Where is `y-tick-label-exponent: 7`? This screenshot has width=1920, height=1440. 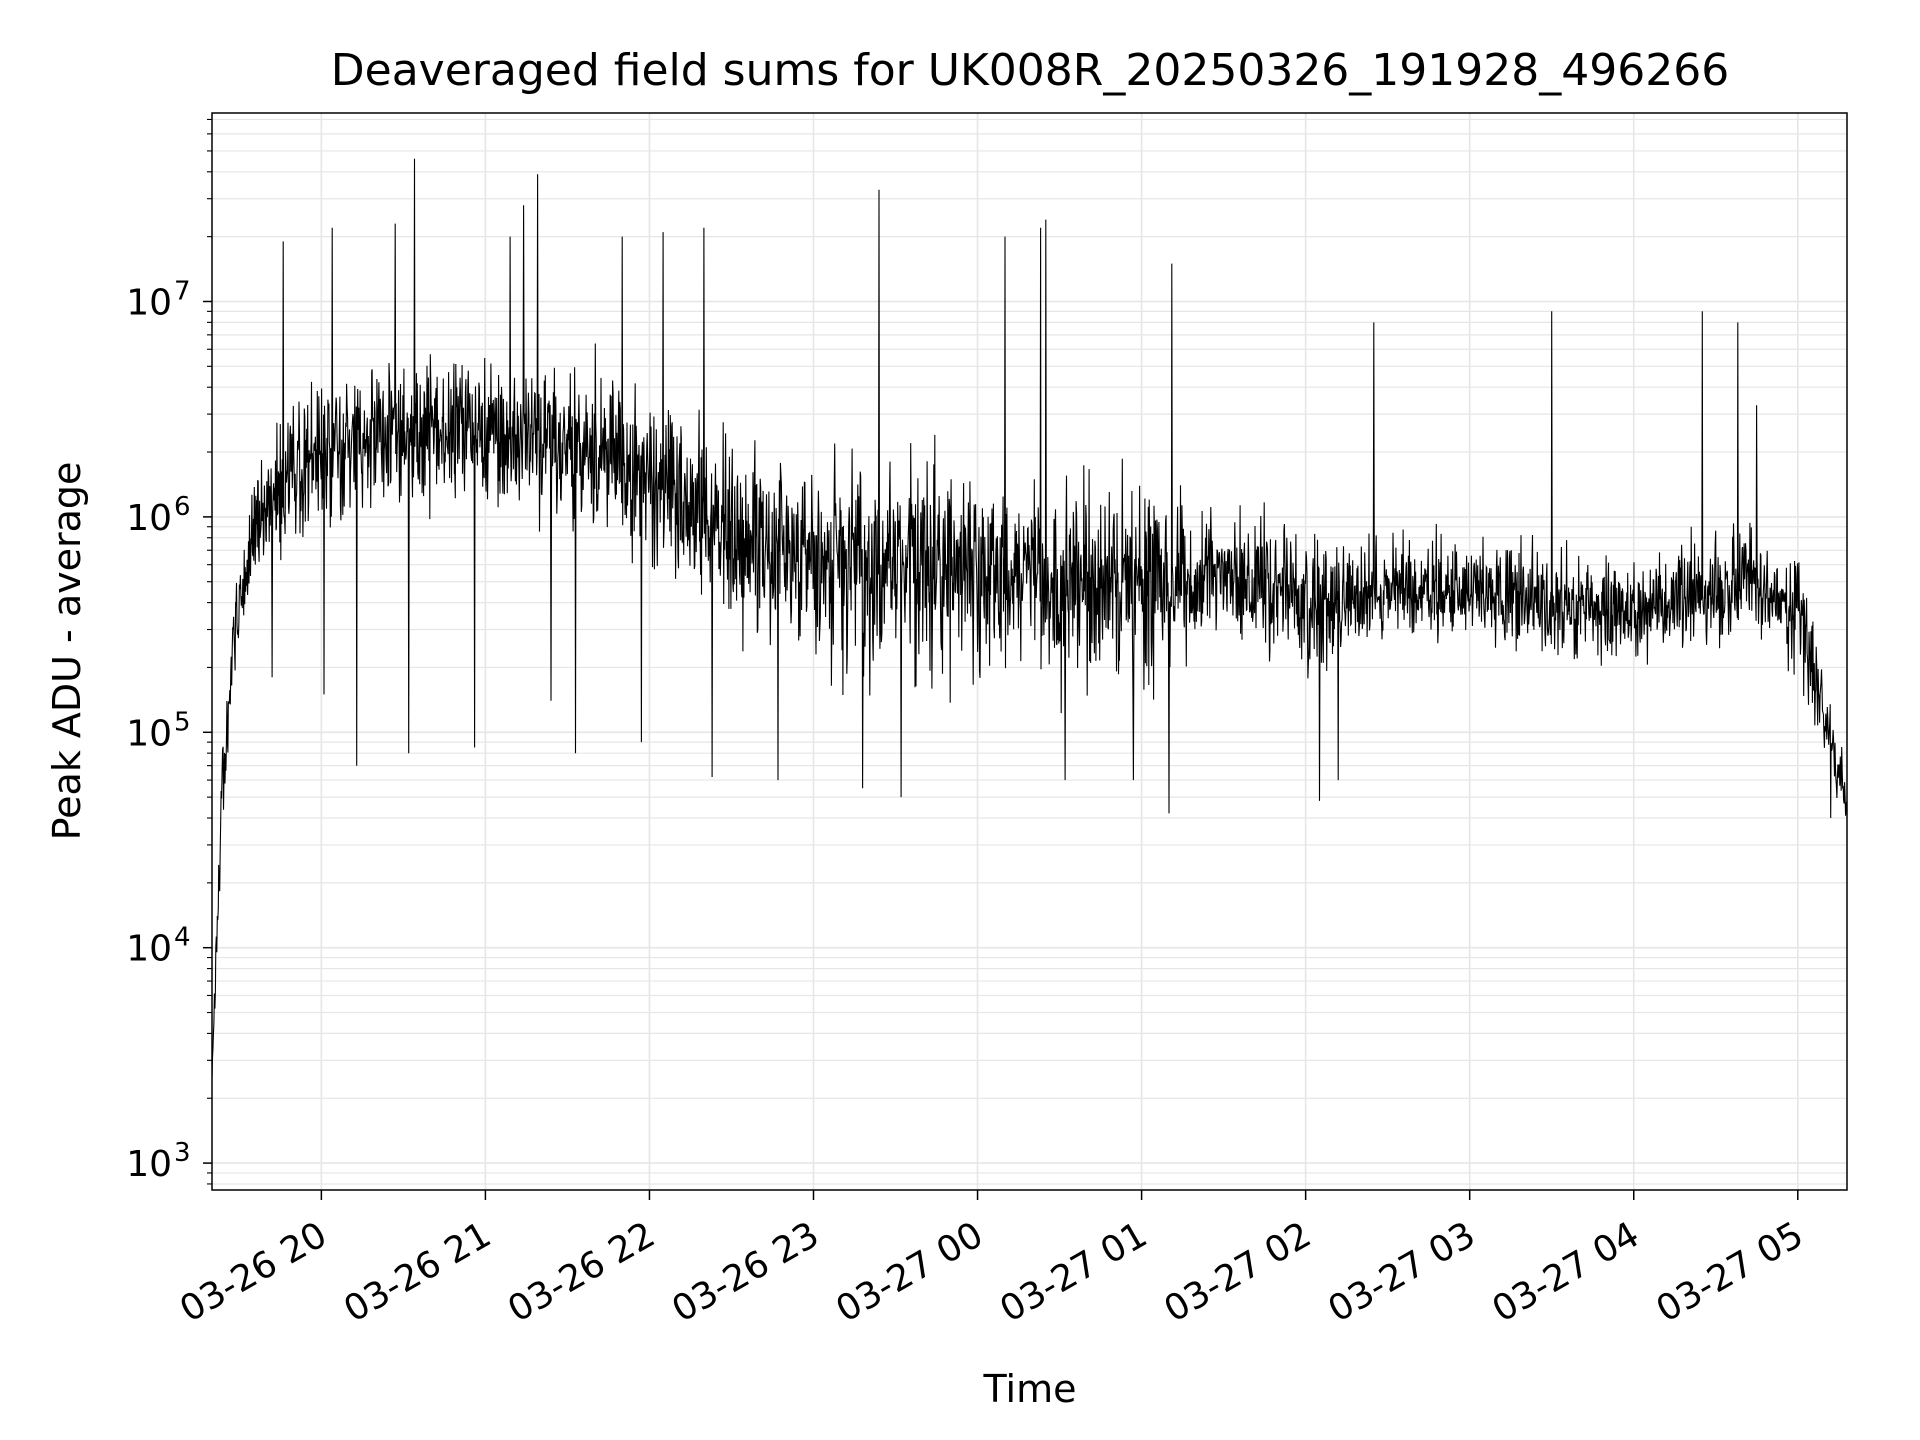
y-tick-label-exponent: 7 is located at coordinates (182, 291).